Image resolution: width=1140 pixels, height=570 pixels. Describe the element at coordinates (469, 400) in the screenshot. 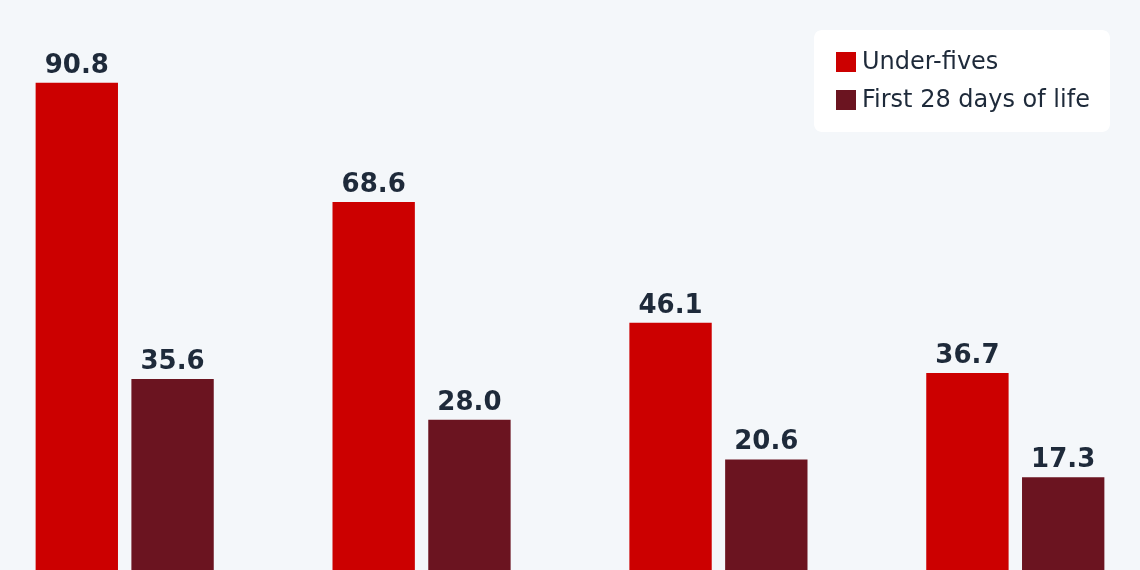

I see `data-label: 28.0` at that location.